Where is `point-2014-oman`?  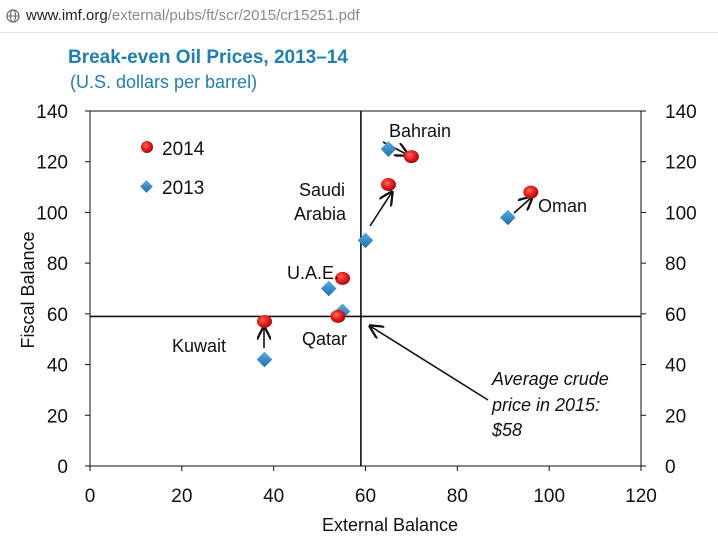
point-2014-oman is located at coordinates (531, 192).